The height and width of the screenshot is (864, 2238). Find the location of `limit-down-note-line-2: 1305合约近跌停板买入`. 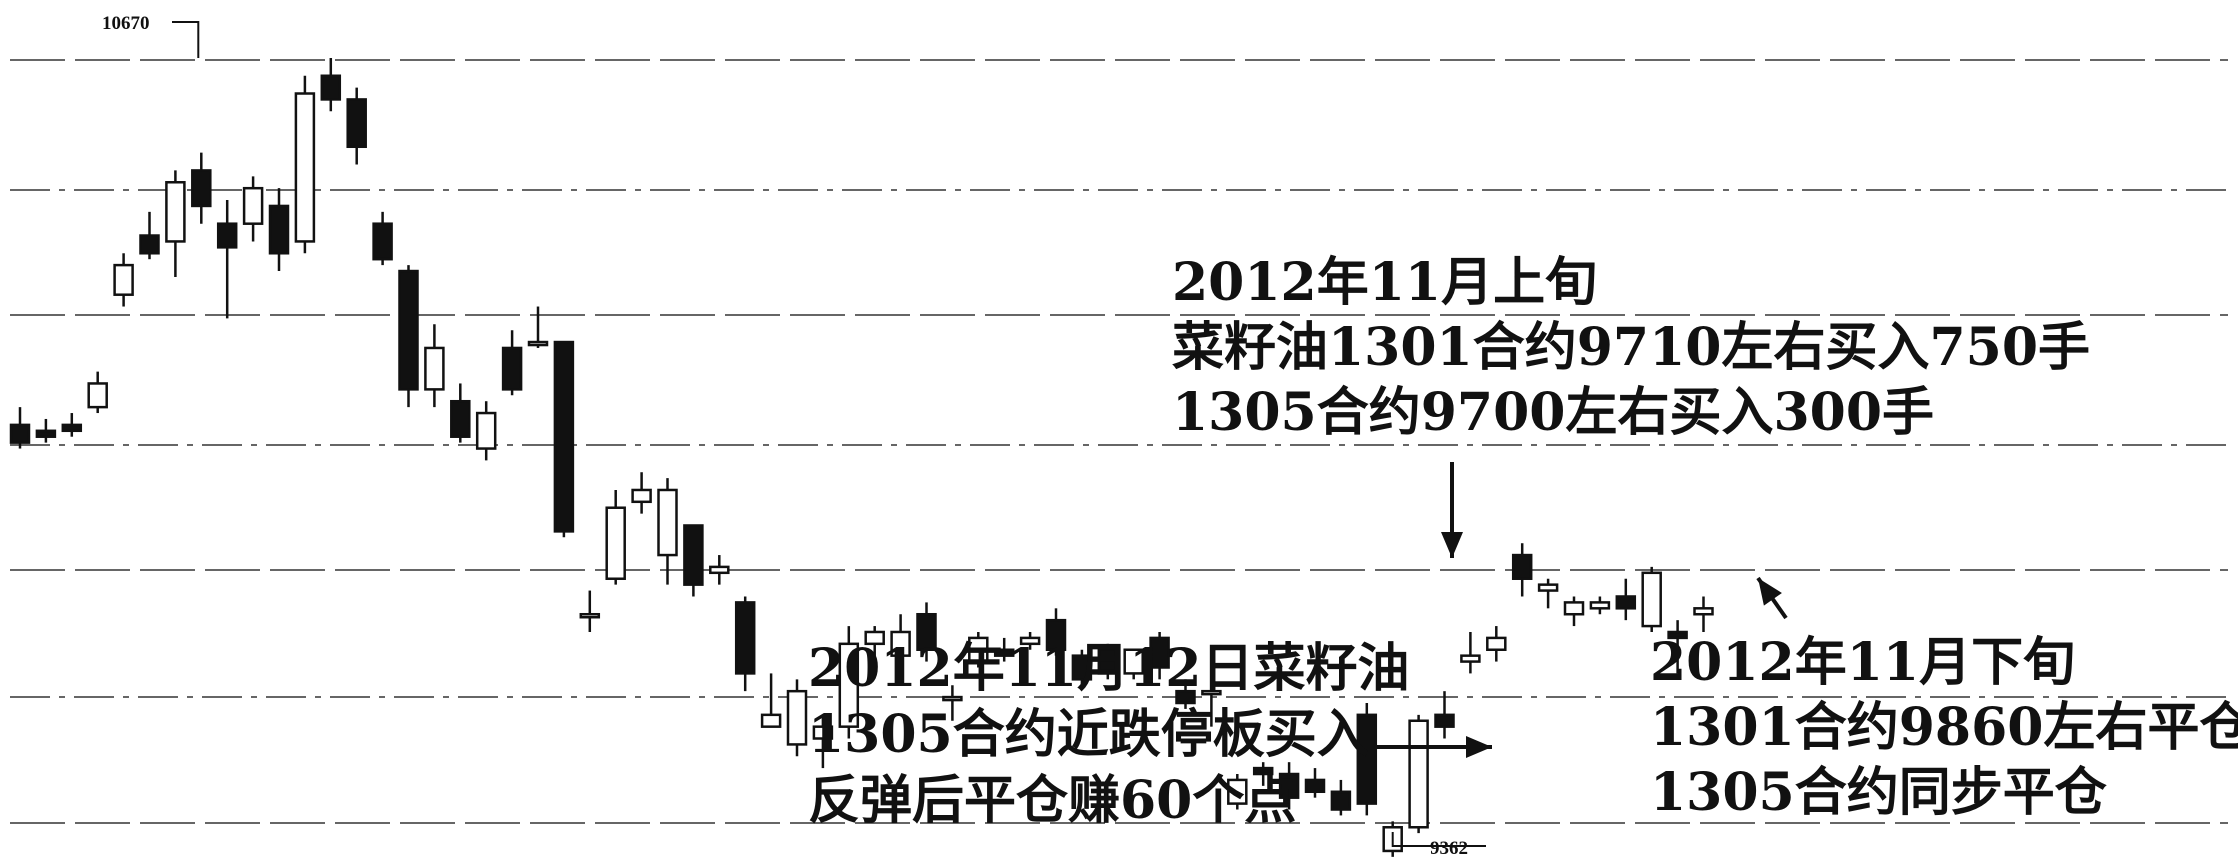

limit-down-note-line-2: 1305合约近跌停板买入 is located at coordinates (1088, 734).